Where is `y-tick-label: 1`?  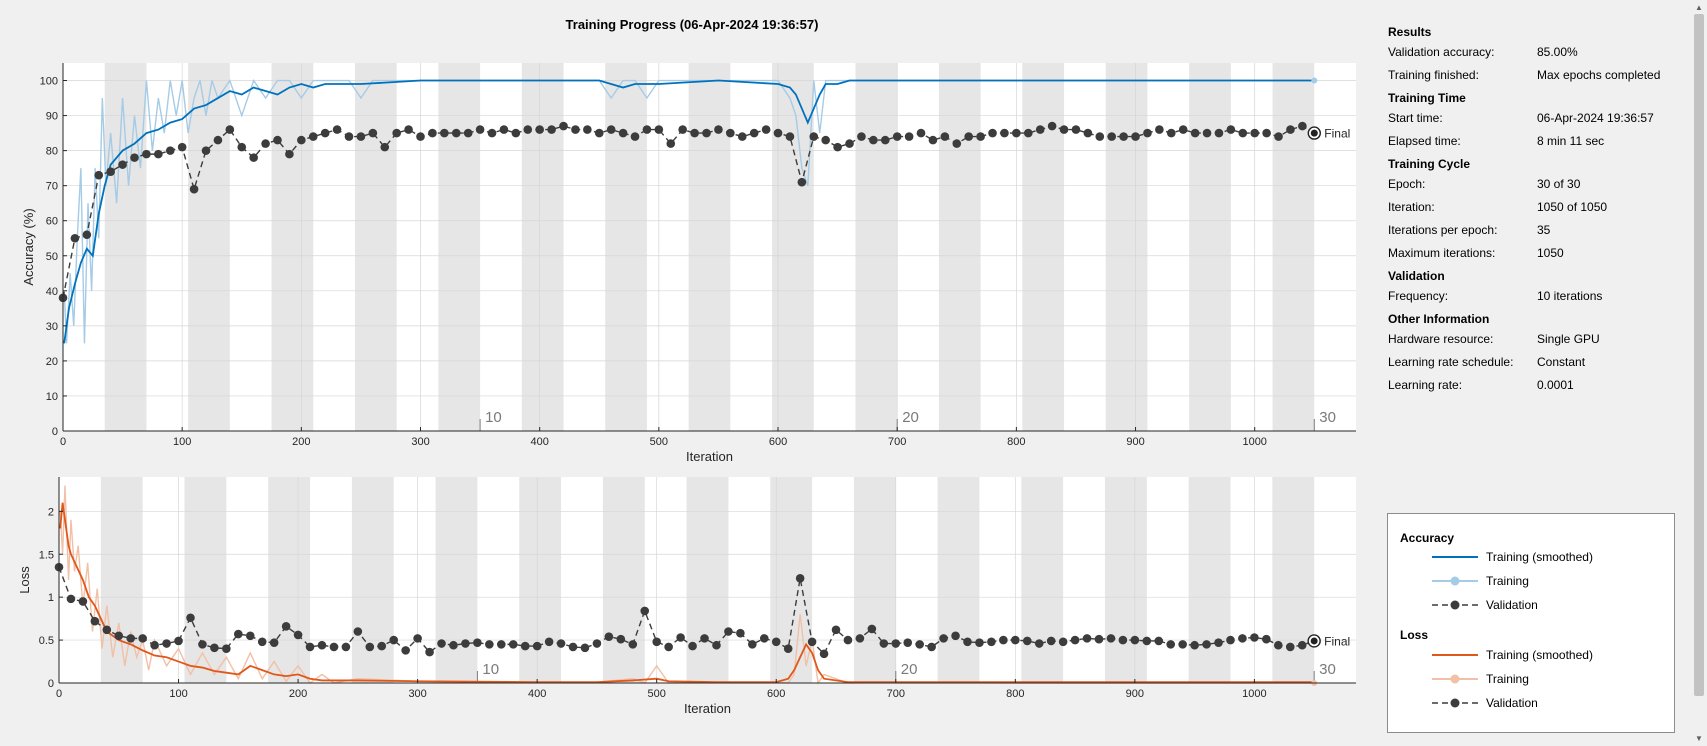
y-tick-label: 1 is located at coordinates (51, 598).